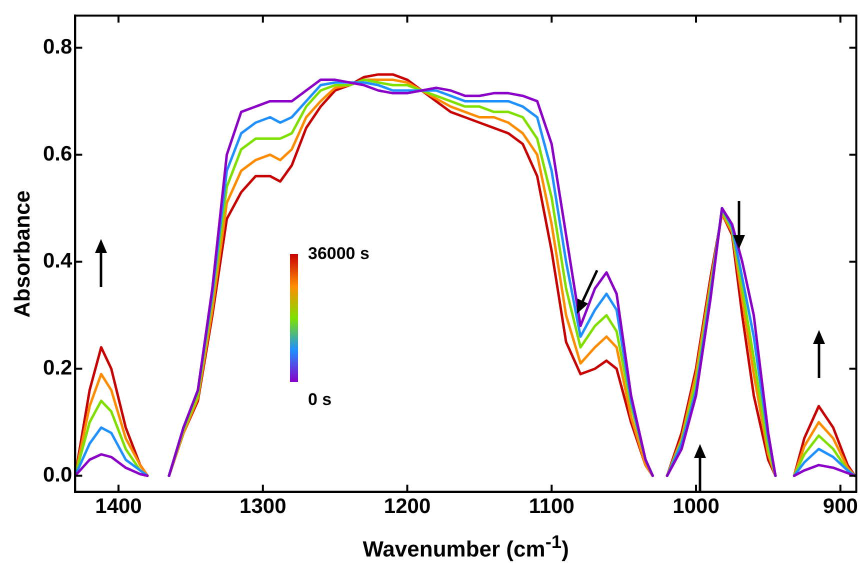 The width and height of the screenshot is (861, 563). I want to click on x-axis-title: Wavenumber (cm$^{-1}$), so click(465, 546).